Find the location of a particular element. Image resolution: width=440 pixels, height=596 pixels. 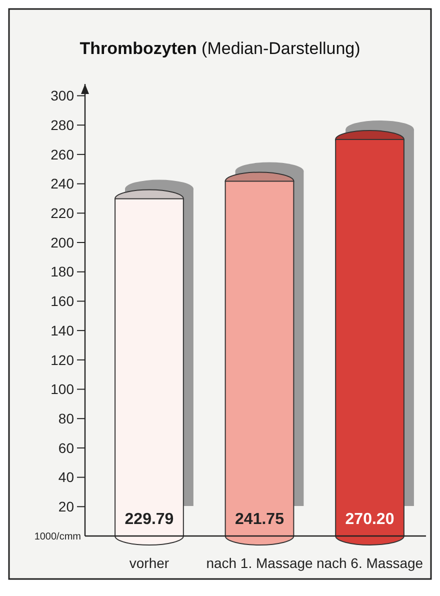

y-tick-label: 40 is located at coordinates (66, 477).